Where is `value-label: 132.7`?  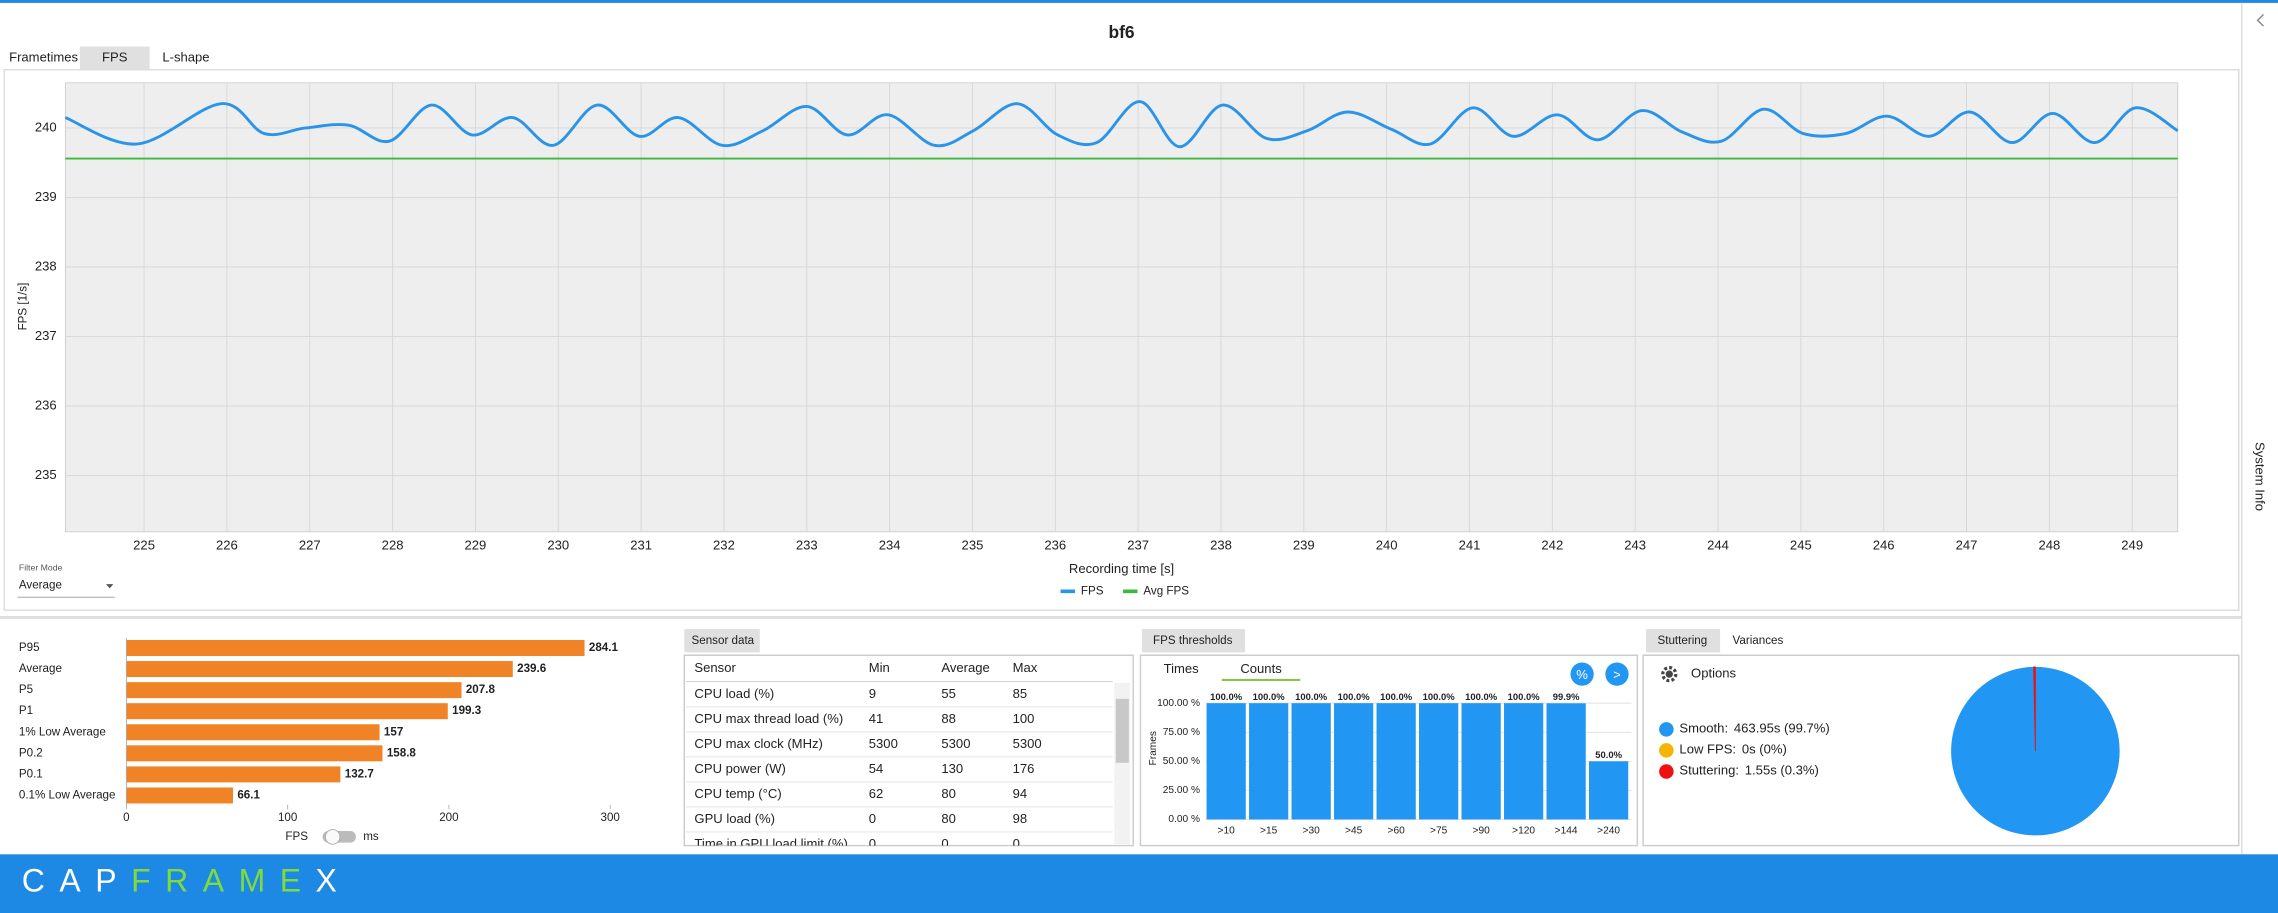
value-label: 132.7 is located at coordinates (359, 773).